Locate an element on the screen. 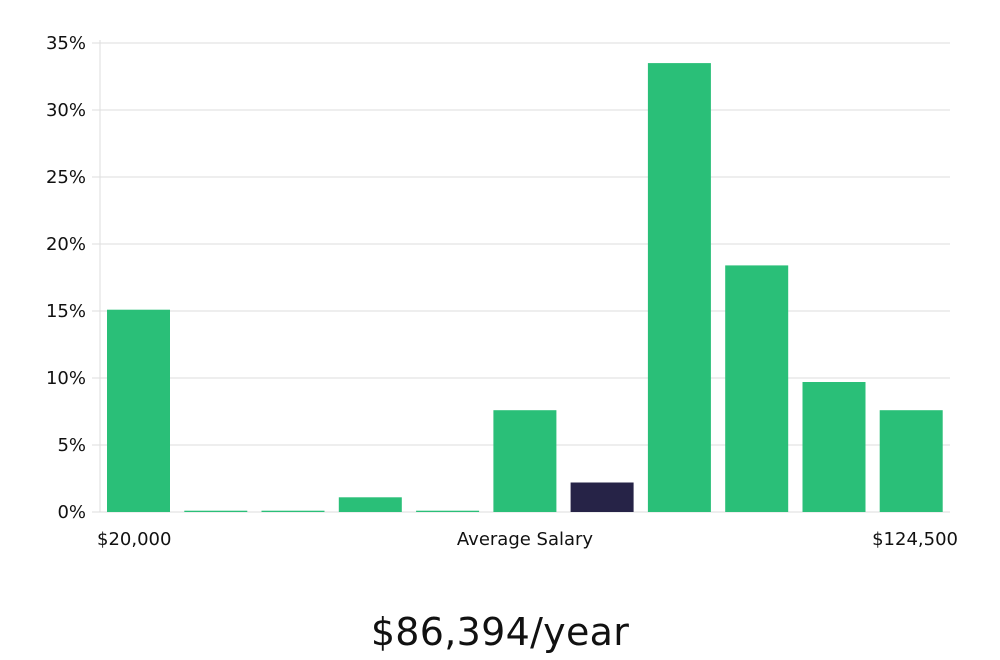 Image resolution: width=1000 pixels, height=660 pixels. y-tick-label: 25% is located at coordinates (66, 177).